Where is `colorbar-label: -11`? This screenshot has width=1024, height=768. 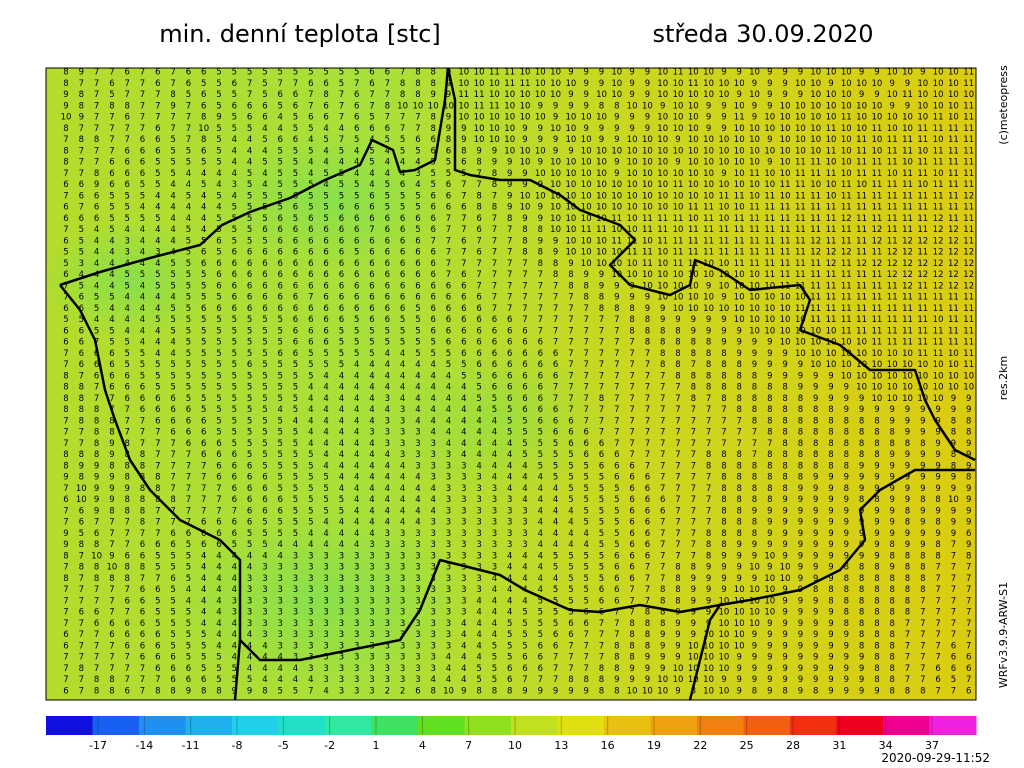
colorbar-label: -11 is located at coordinates (191, 745).